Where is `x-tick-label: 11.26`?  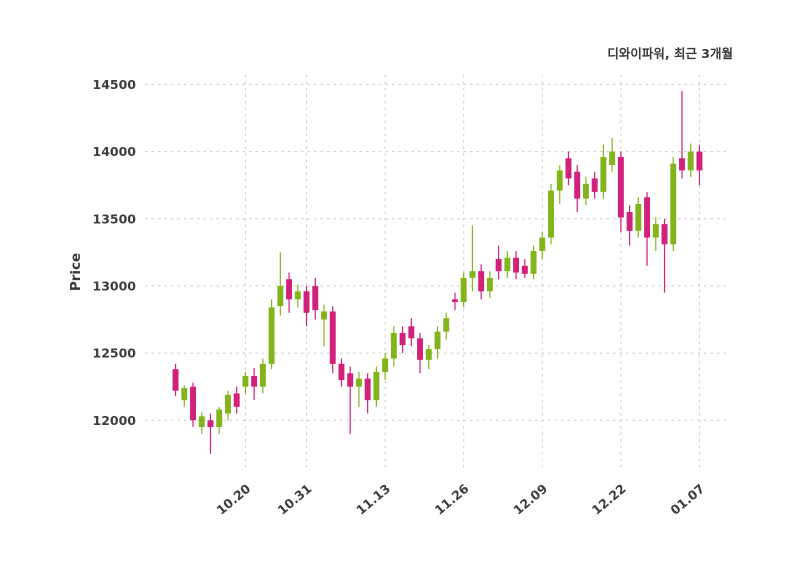 x-tick-label: 11.26 is located at coordinates (452, 499).